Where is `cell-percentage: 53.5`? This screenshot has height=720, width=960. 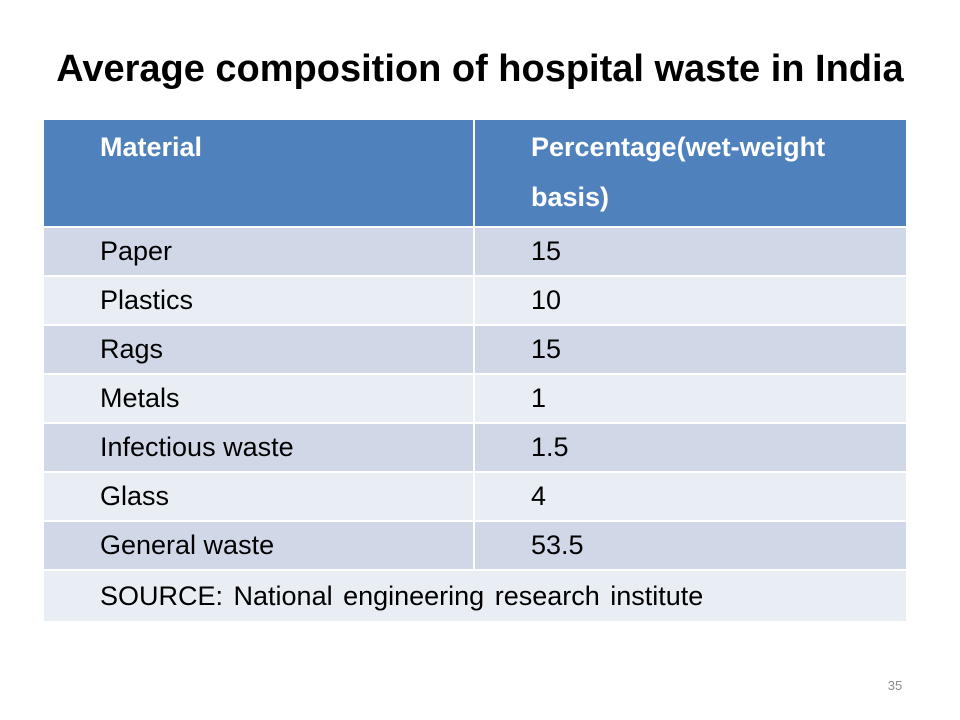
cell-percentage: 53.5 is located at coordinates (690, 545).